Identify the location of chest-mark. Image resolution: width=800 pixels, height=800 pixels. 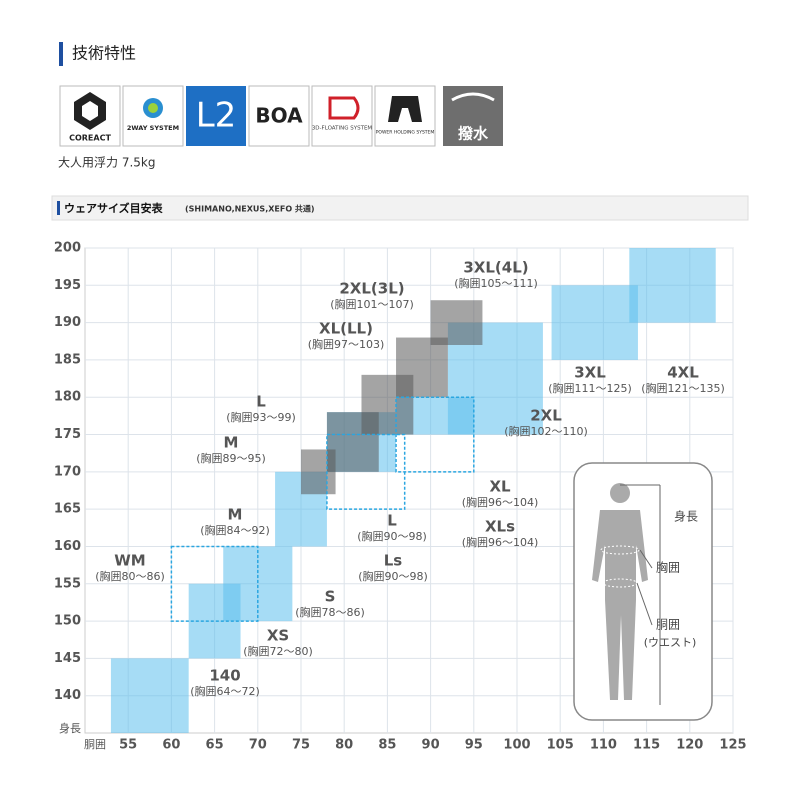
(620, 550).